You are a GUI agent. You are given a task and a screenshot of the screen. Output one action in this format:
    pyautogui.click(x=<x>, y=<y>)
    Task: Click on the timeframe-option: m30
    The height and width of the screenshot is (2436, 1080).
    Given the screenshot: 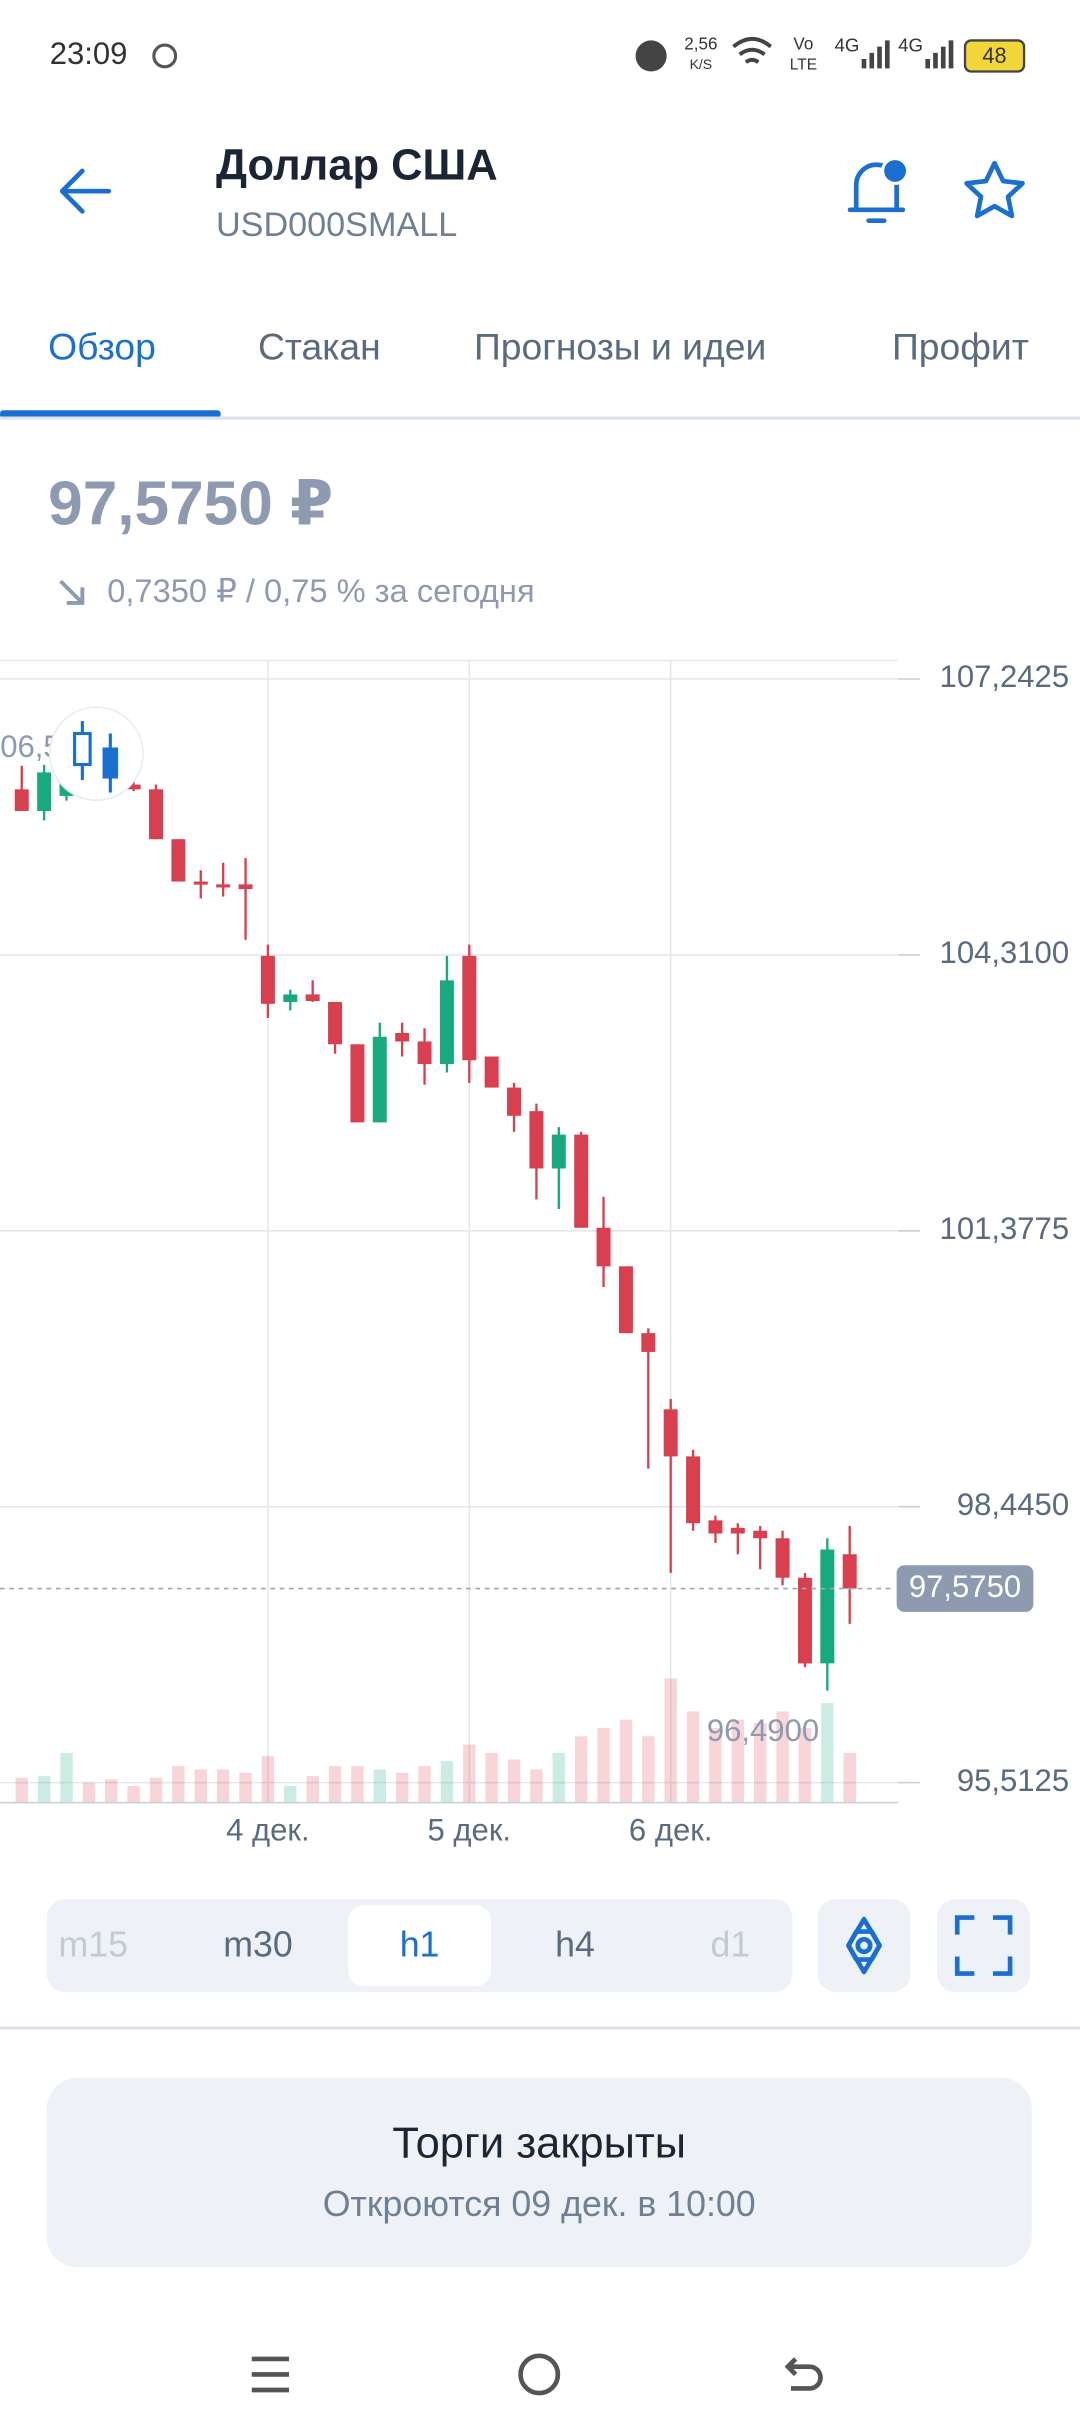 What is the action you would take?
    pyautogui.click(x=258, y=1945)
    